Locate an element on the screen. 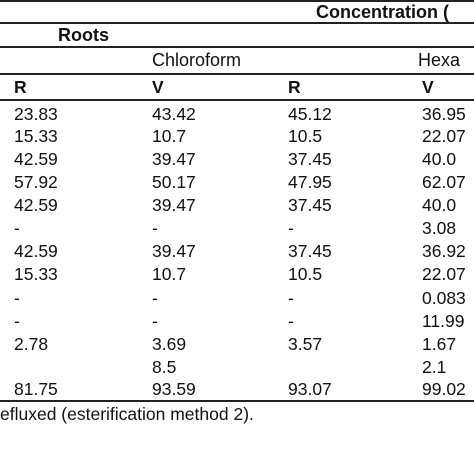  table-cell: 8.5 is located at coordinates (164, 367).